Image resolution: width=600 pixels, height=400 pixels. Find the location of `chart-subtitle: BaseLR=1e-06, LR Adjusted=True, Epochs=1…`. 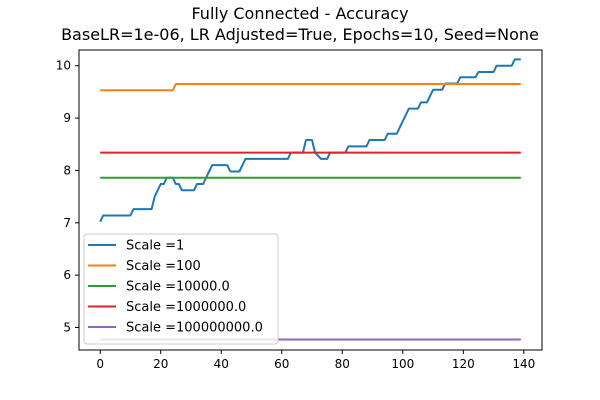

chart-subtitle: BaseLR=1e-06, LR Adjusted=True, Epochs=1… is located at coordinates (300, 34).